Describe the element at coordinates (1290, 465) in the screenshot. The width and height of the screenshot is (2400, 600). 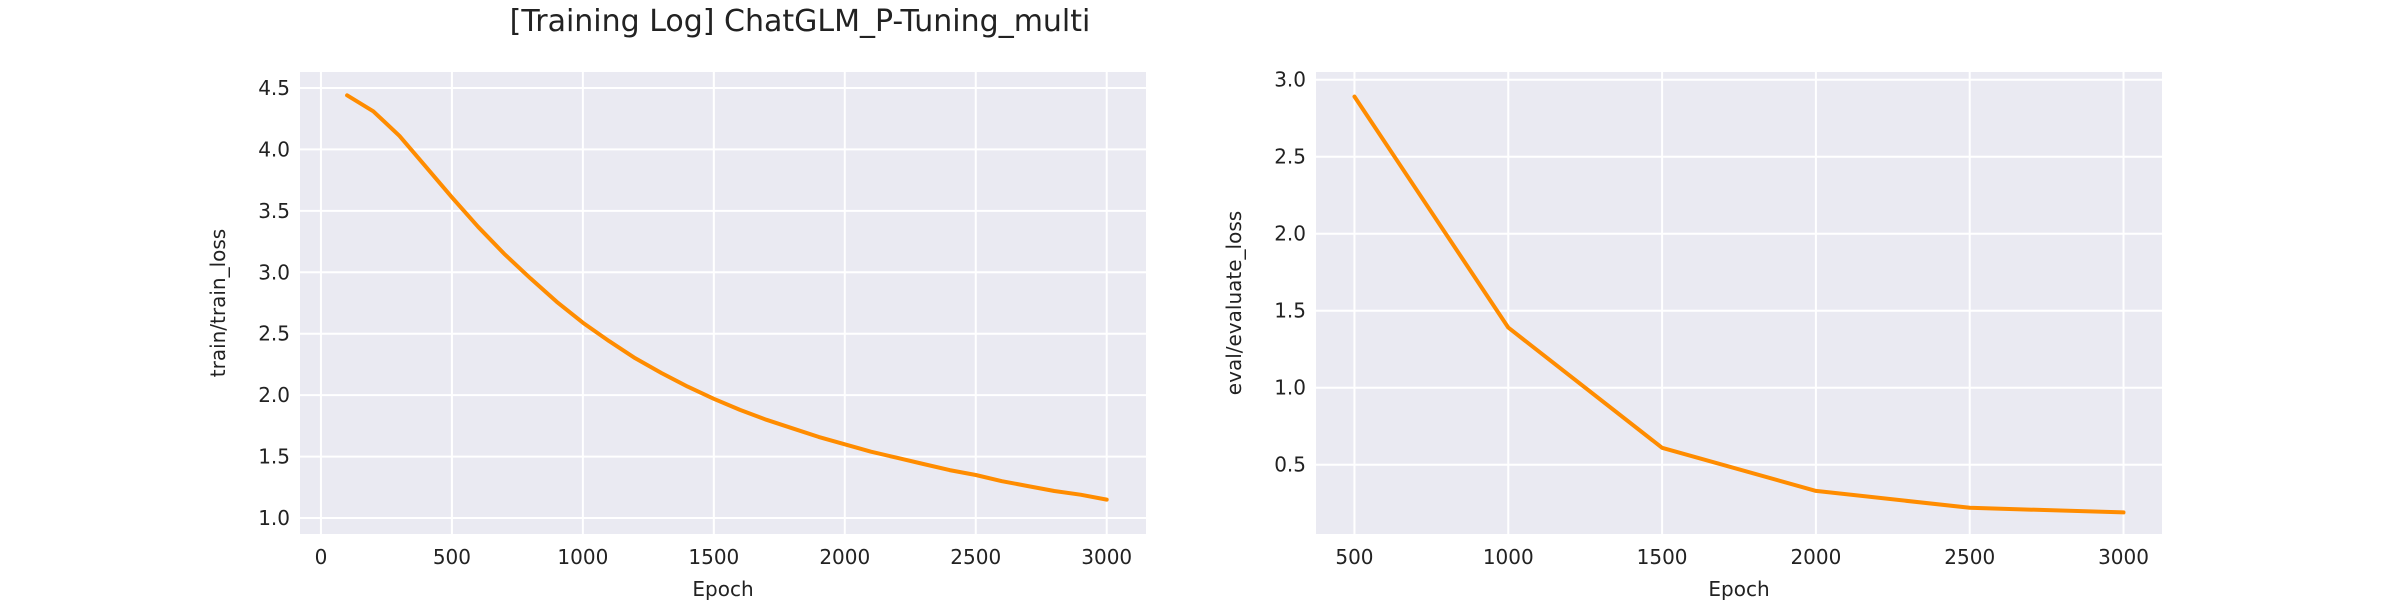
I see `y-tick-label: 0.5` at that location.